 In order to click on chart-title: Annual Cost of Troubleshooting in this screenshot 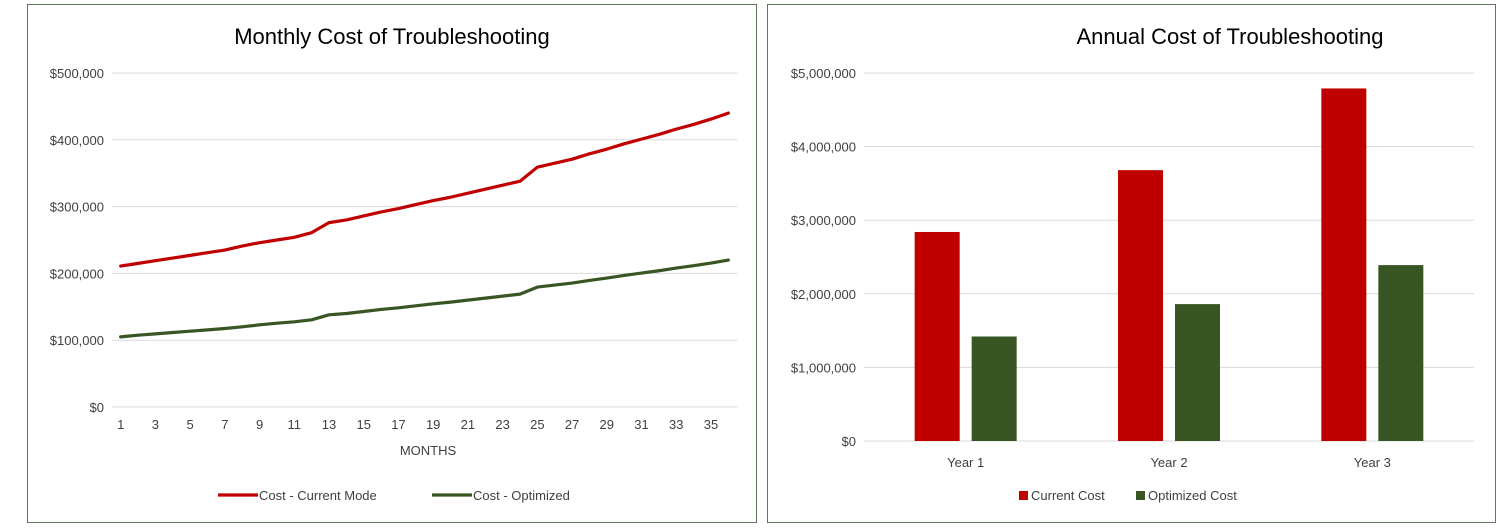, I will do `click(1230, 36)`.